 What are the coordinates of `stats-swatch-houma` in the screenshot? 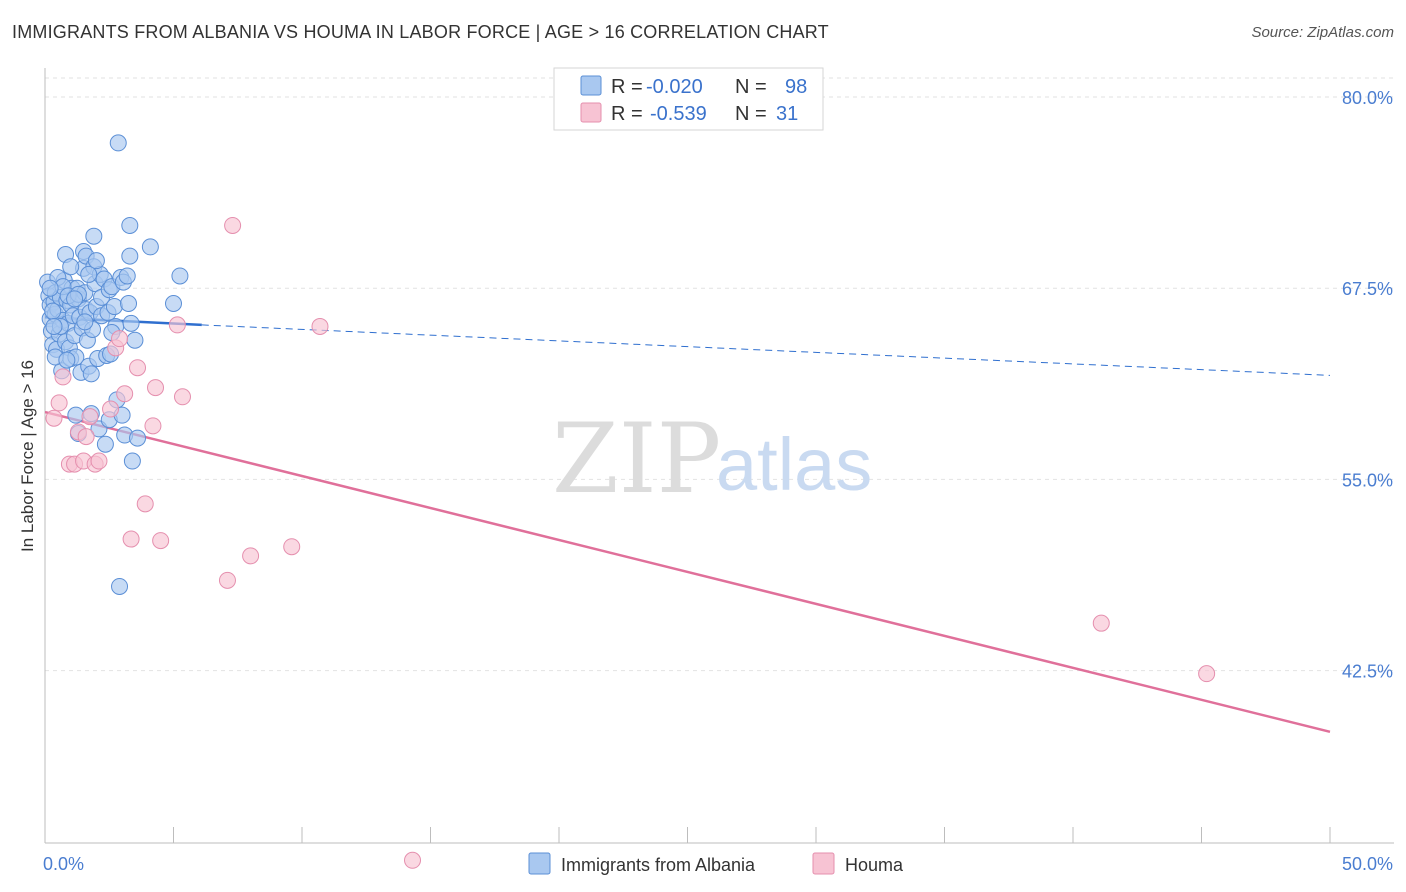 It's located at (591, 112).